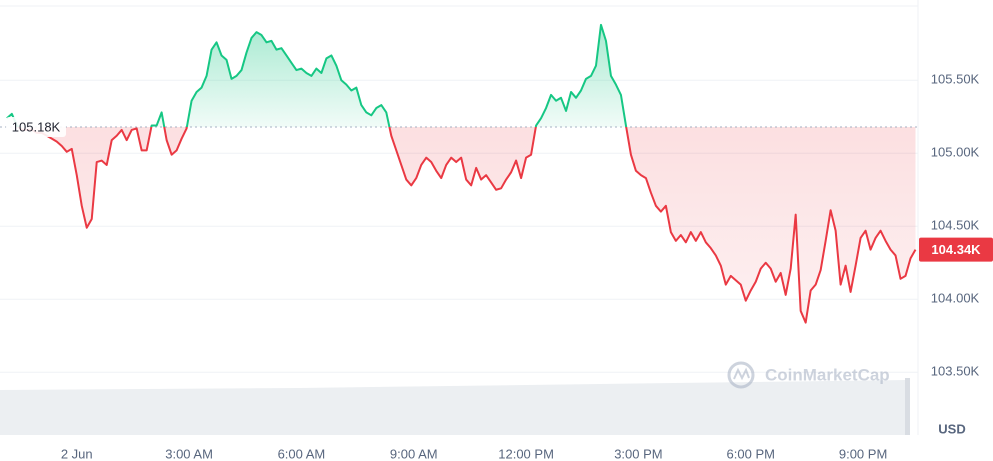 The height and width of the screenshot is (461, 993). I want to click on x-tick-label: 2 Jun, so click(77, 453).